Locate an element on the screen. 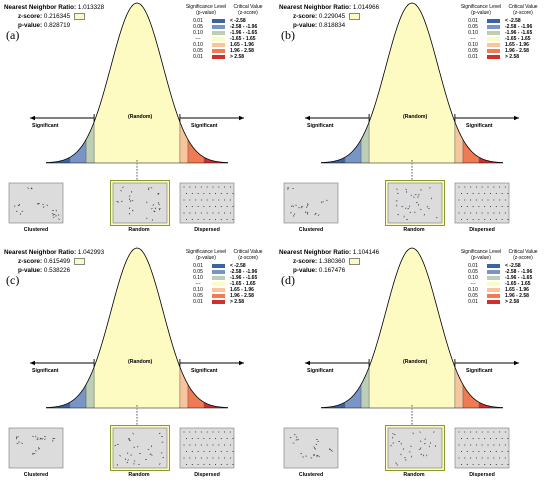 The height and width of the screenshot is (489, 550). legend-row: --- -1.65 - 1.65 is located at coordinates (507, 284).